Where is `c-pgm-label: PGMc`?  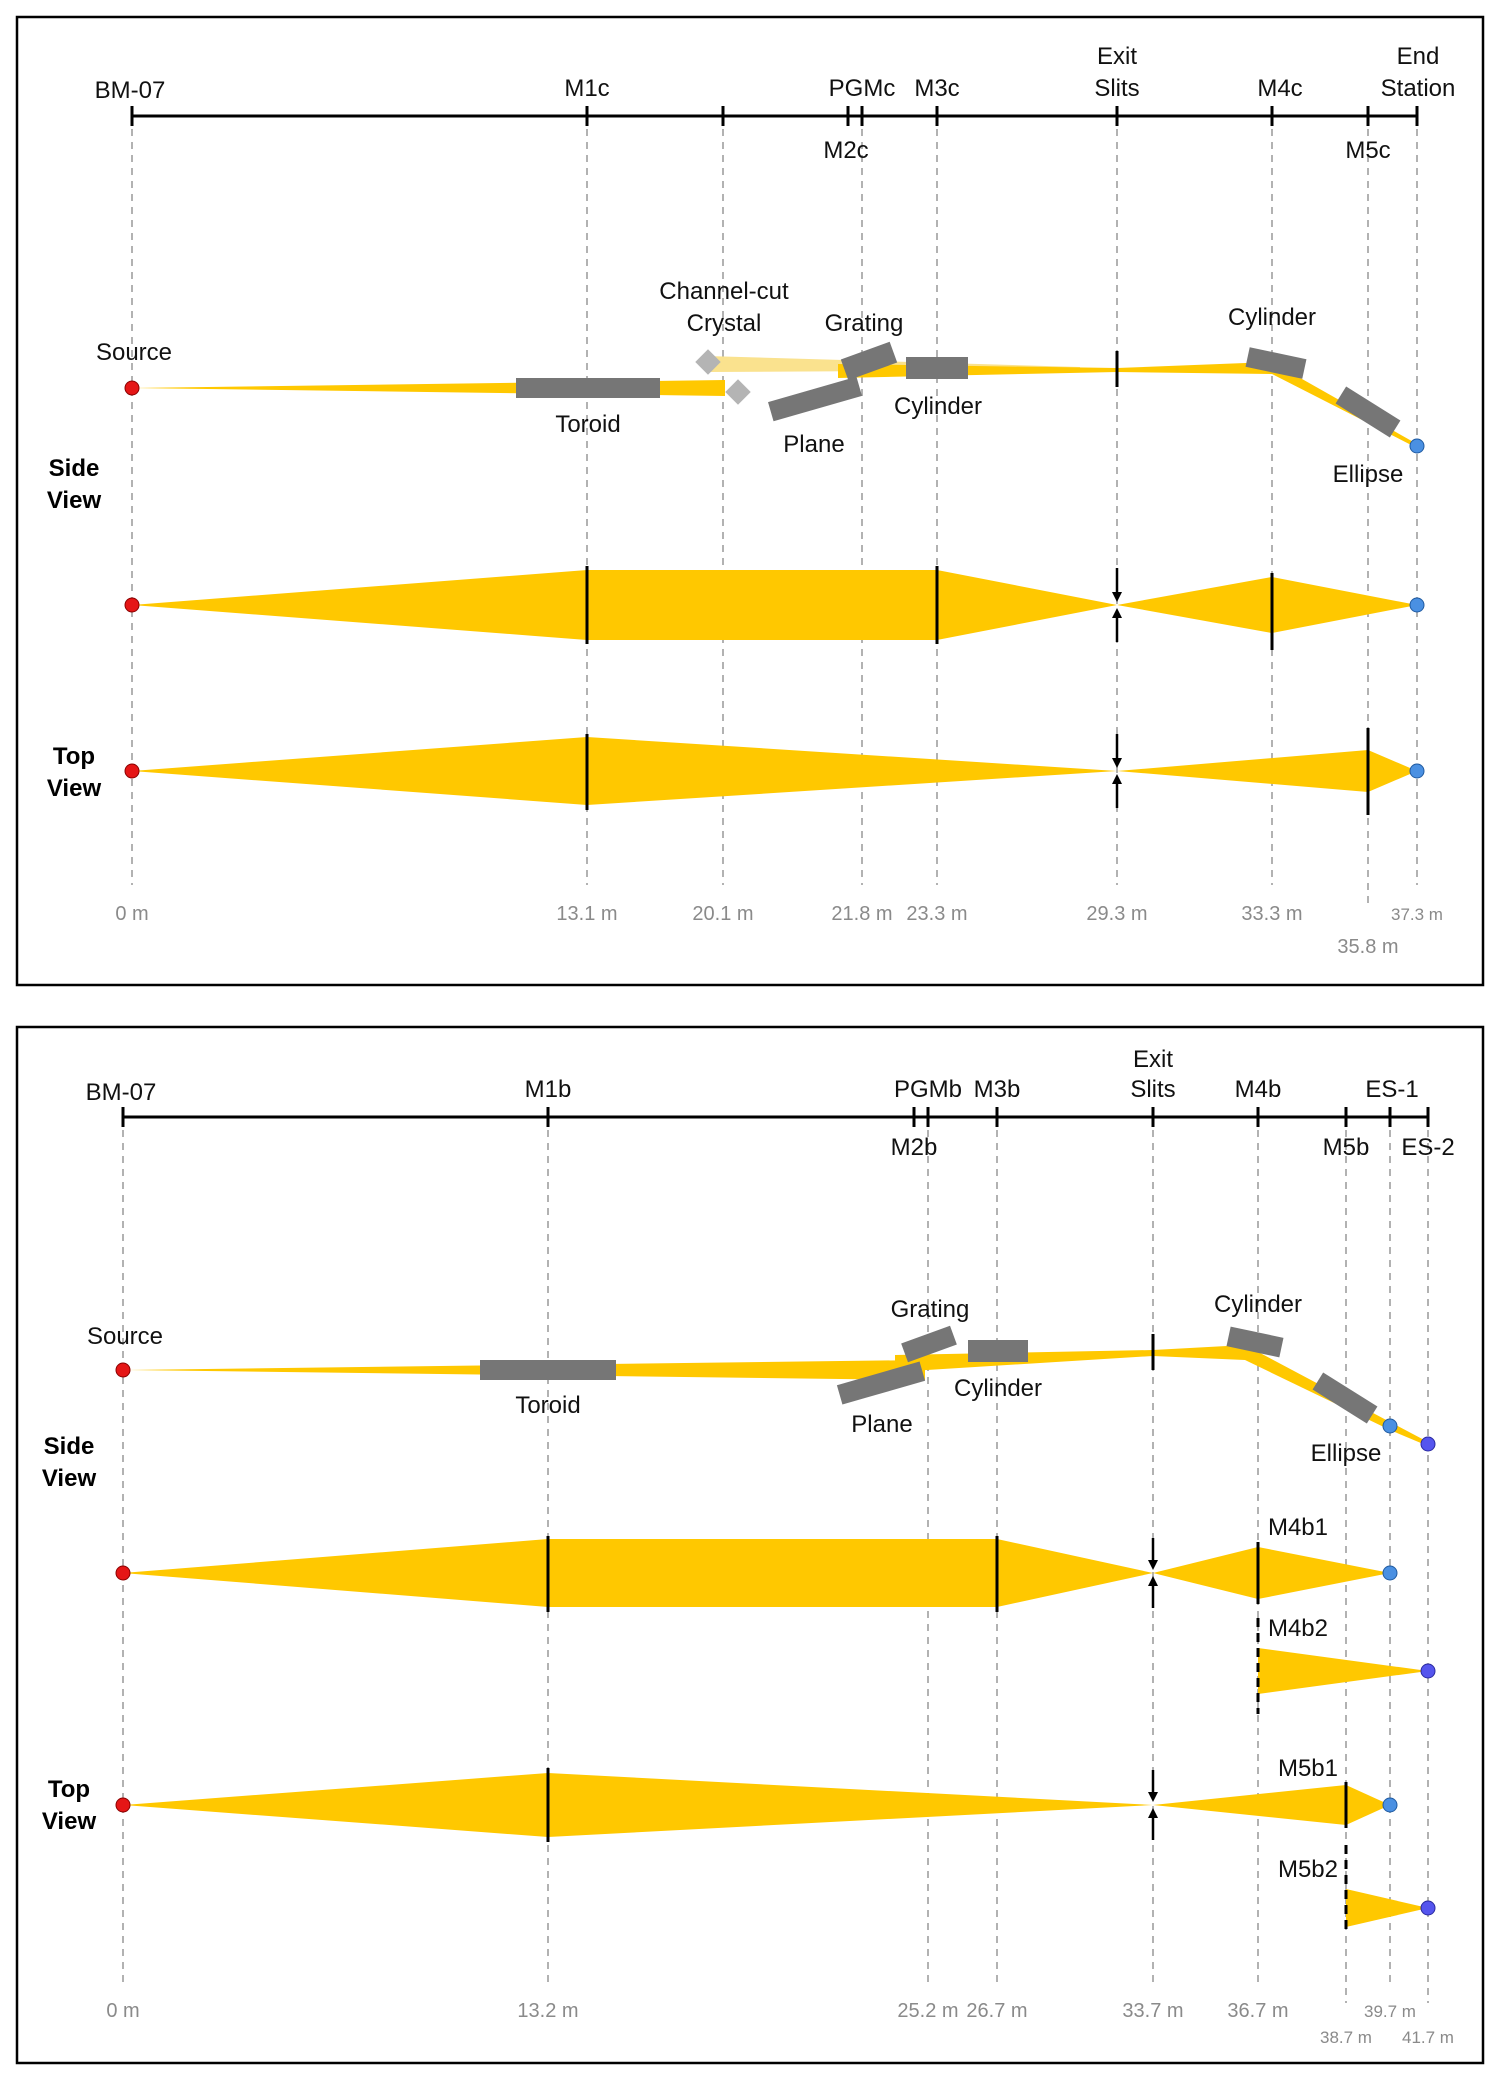
c-pgm-label: PGMc is located at coordinates (862, 88).